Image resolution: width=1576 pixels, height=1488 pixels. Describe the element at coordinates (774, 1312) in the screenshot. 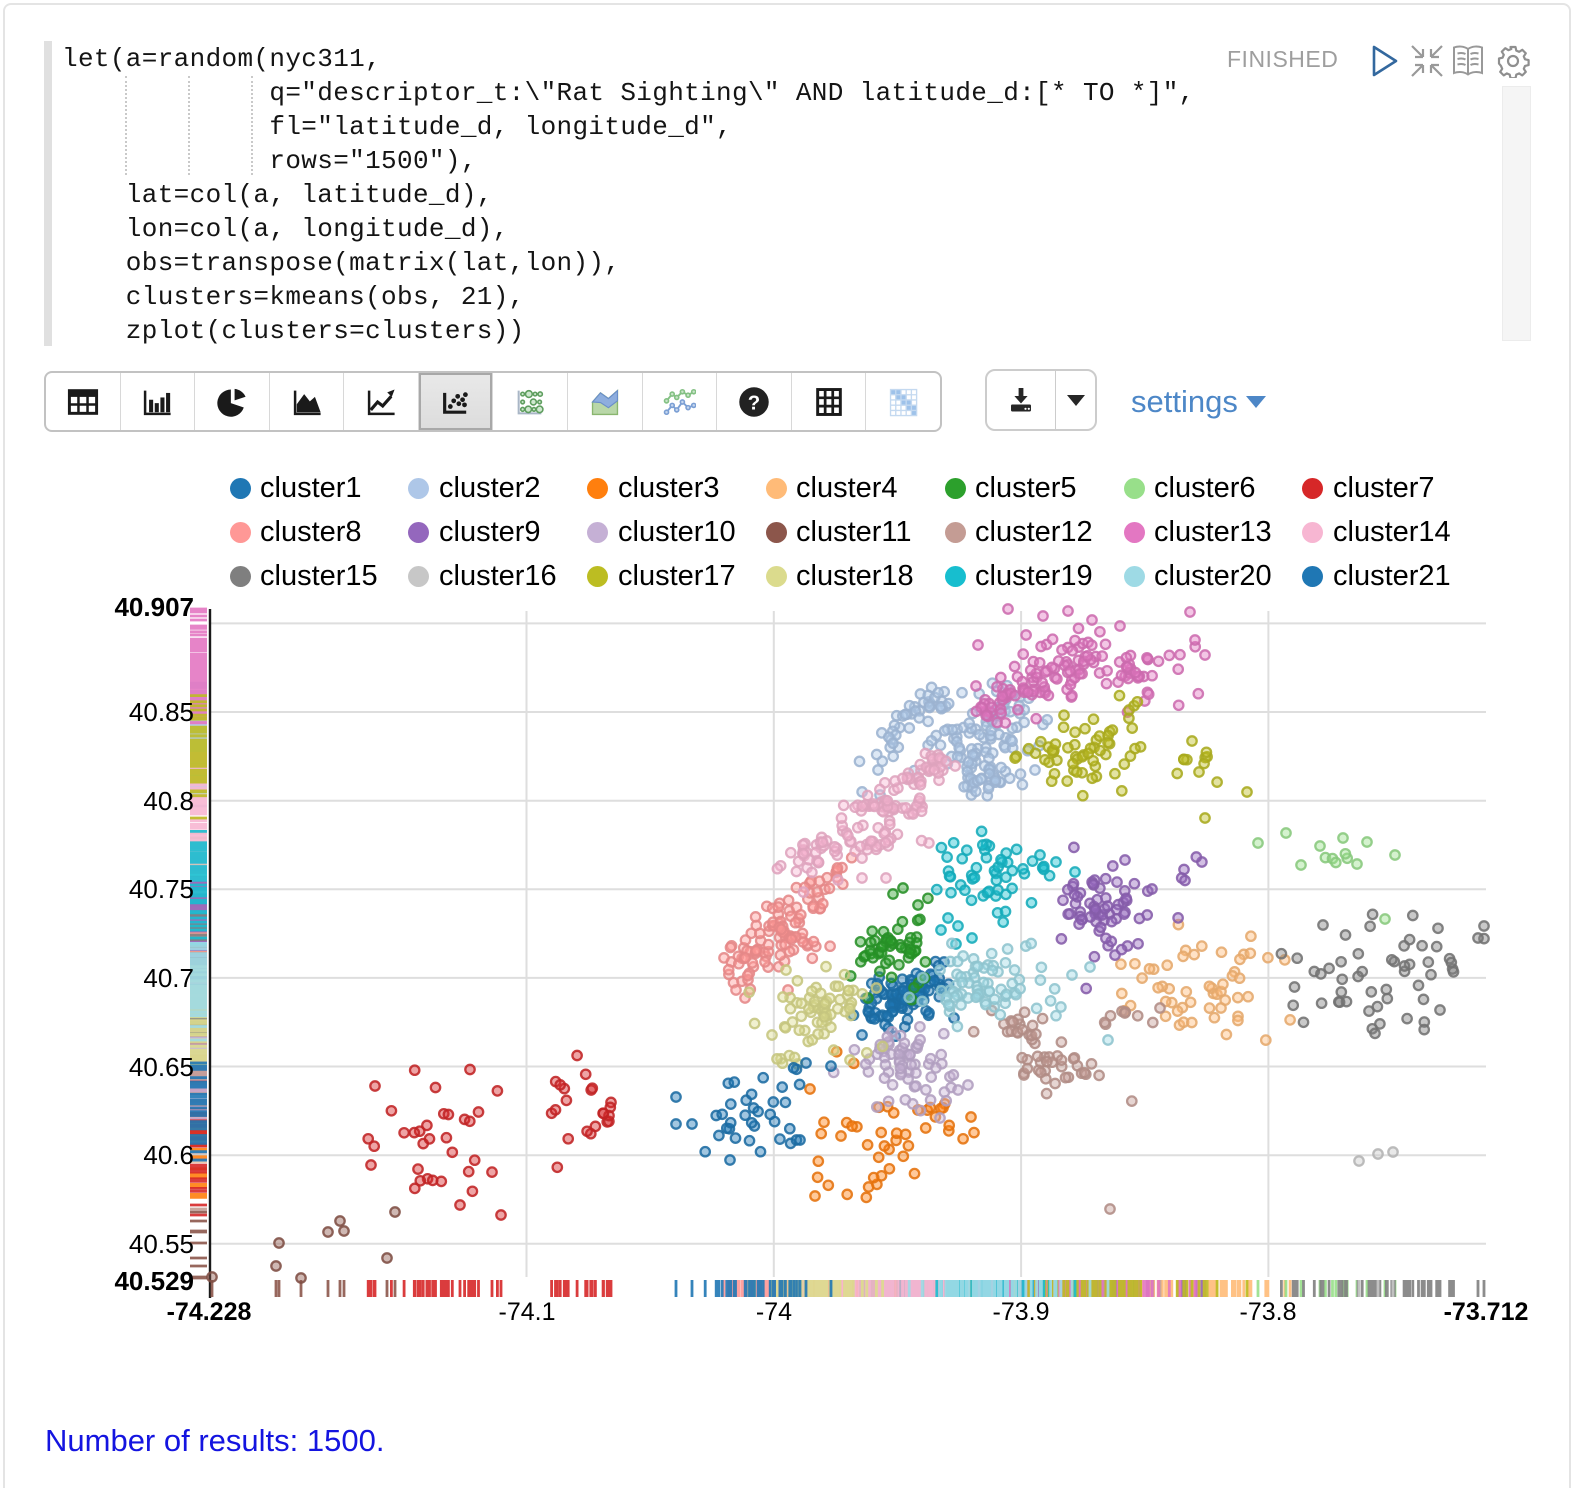

I see `svg-text: -74` at that location.